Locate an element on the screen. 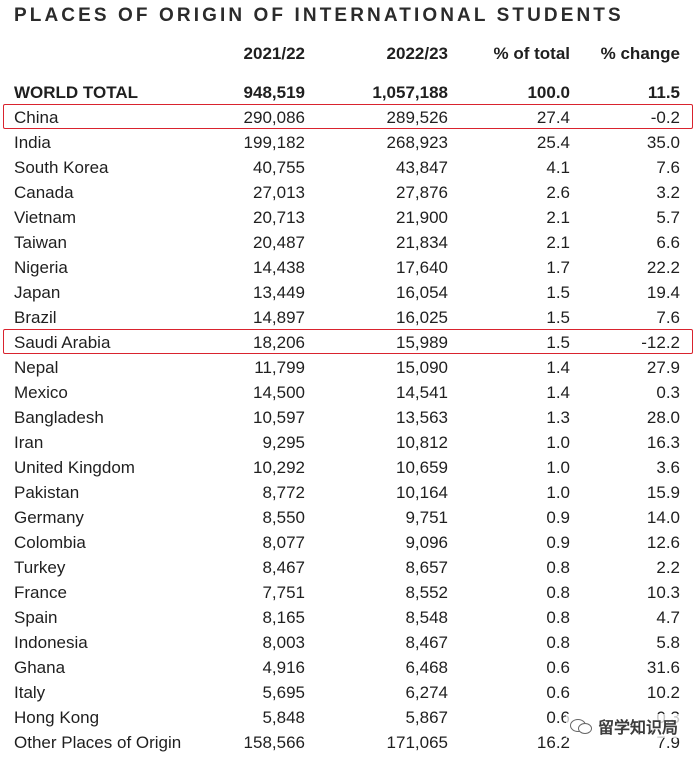  row-value-1: 14,438 is located at coordinates (279, 267).